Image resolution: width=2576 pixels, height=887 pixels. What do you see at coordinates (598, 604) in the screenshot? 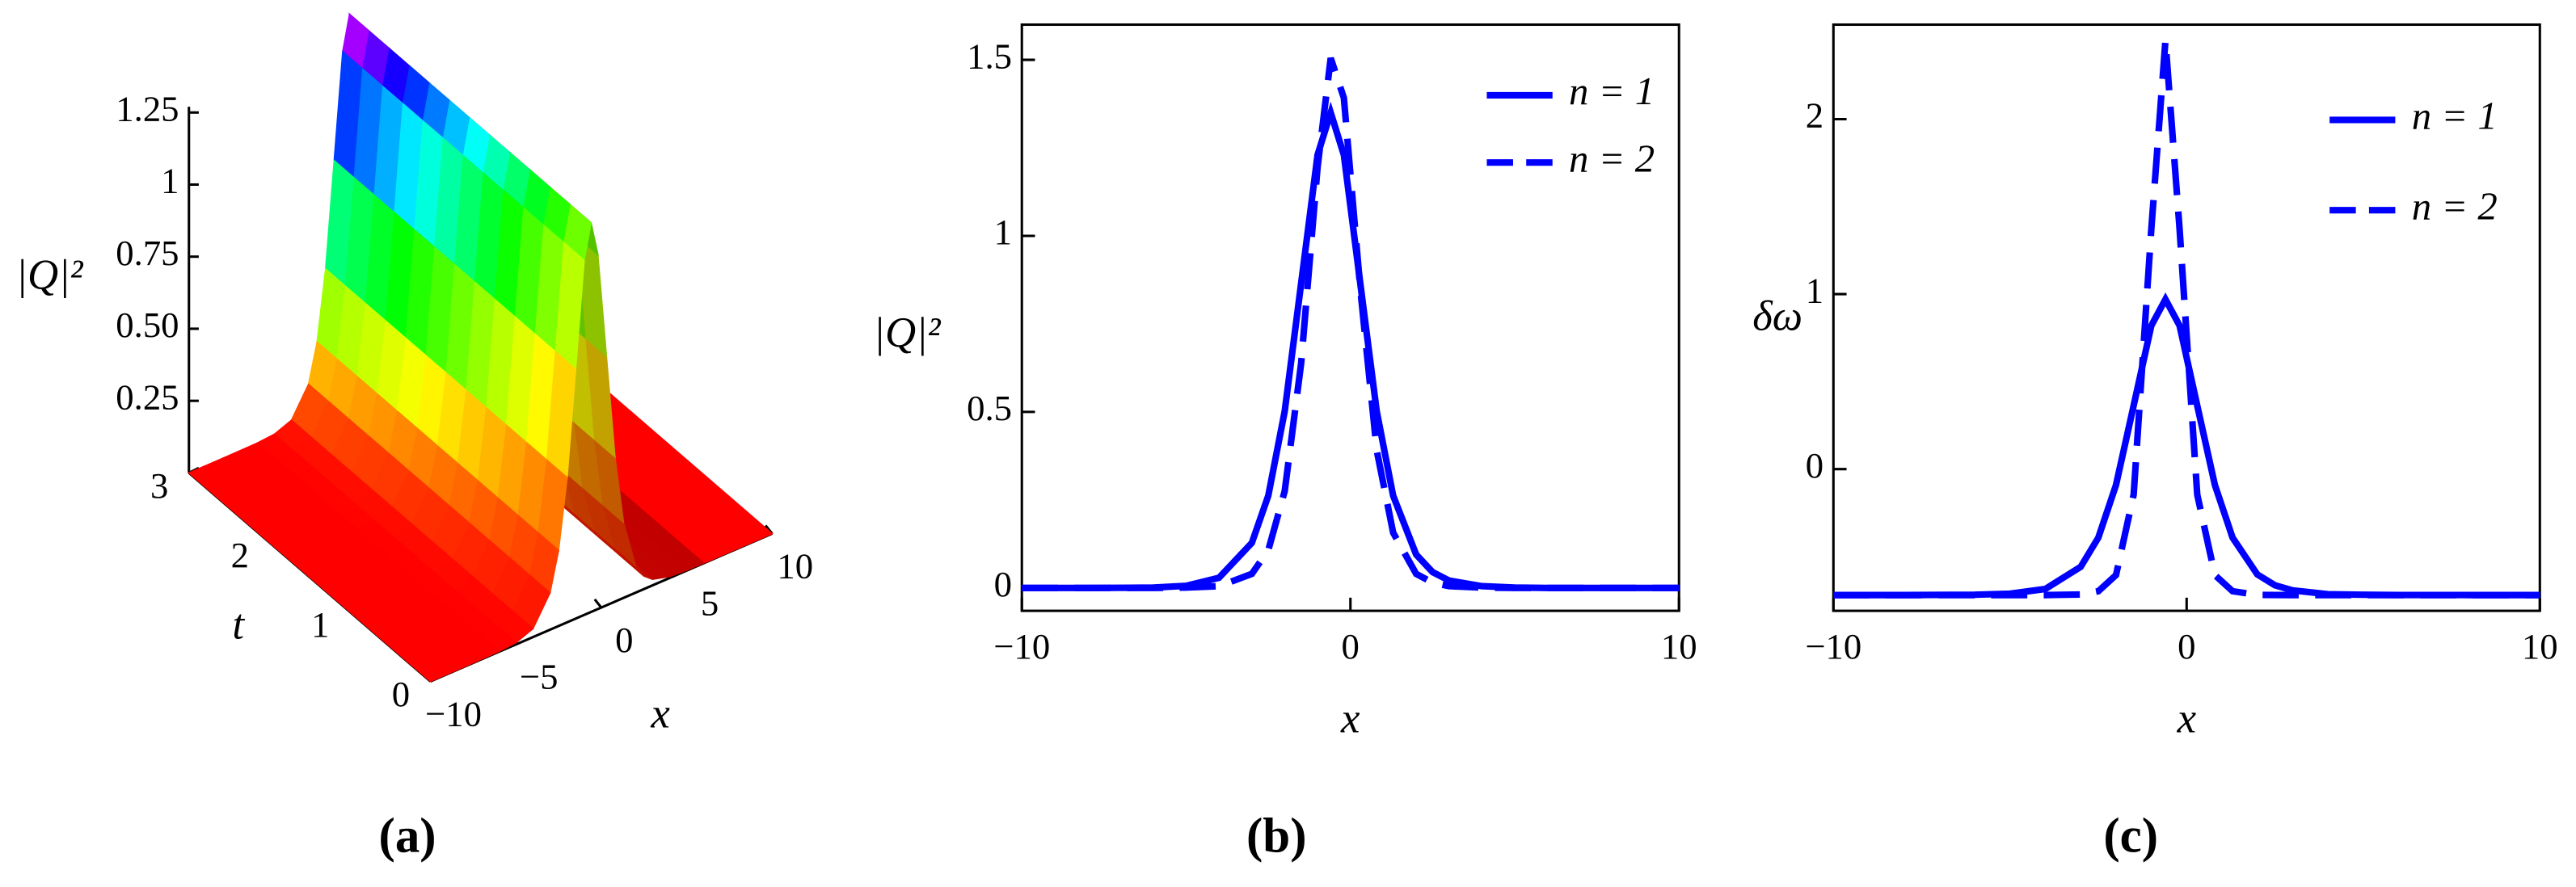
I see `x-tick` at bounding box center [598, 604].